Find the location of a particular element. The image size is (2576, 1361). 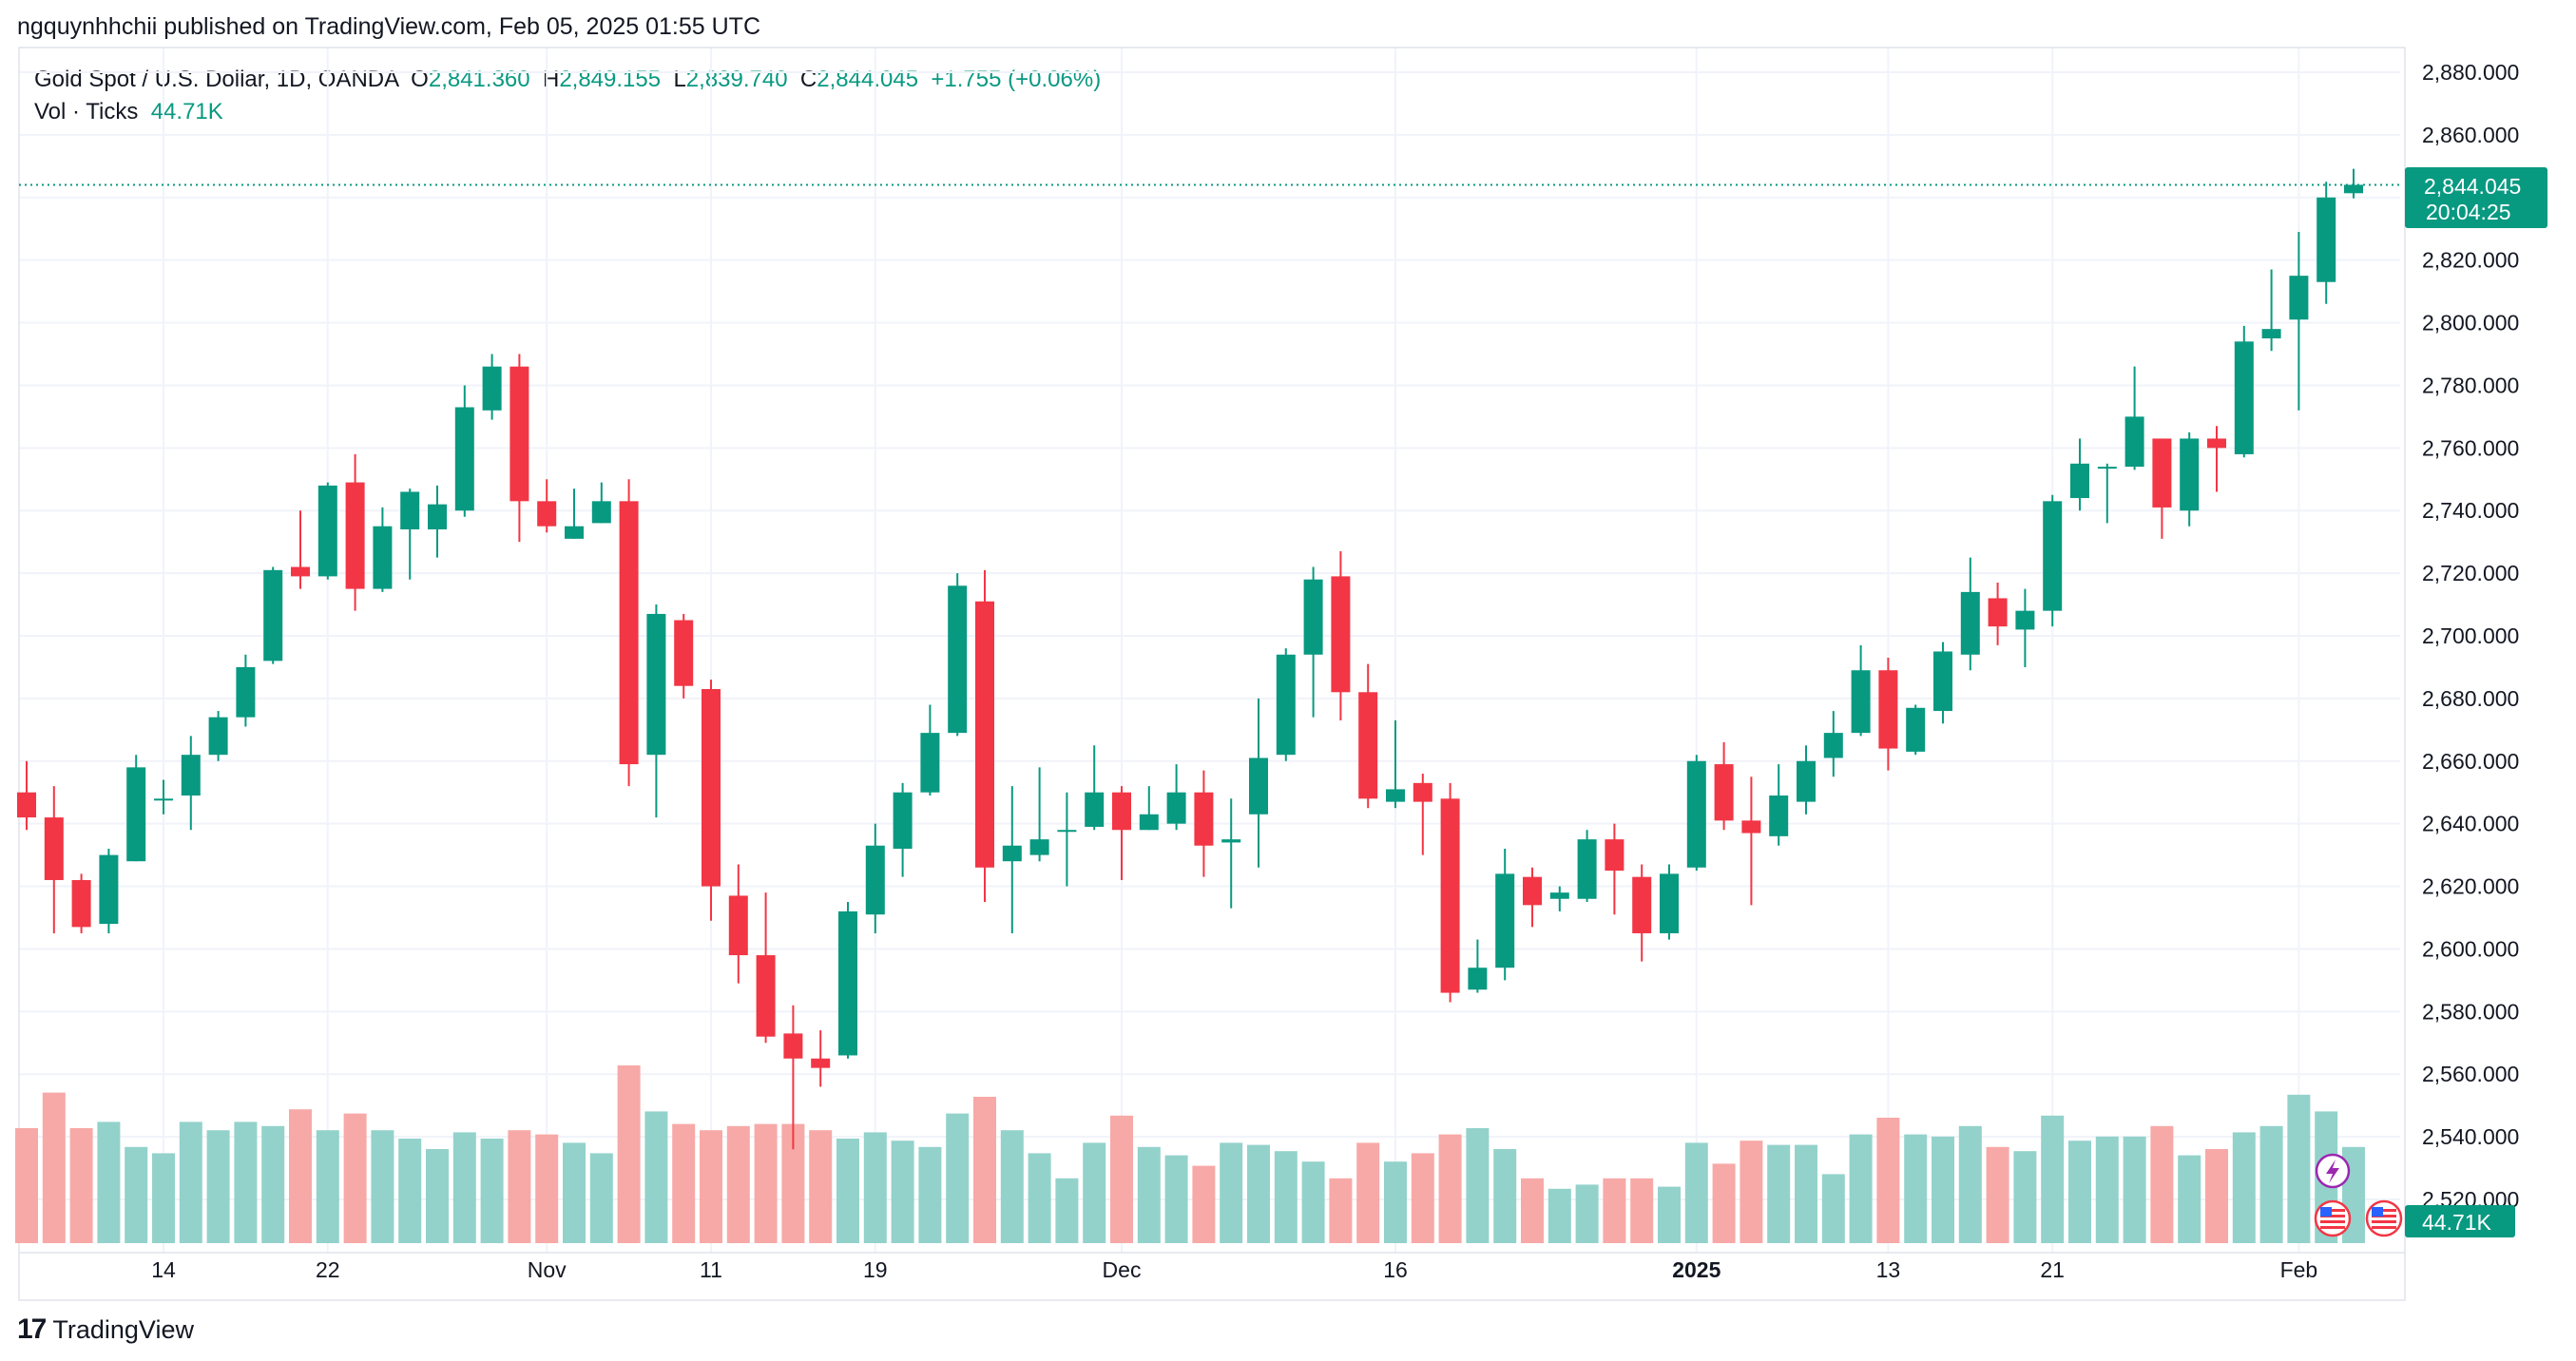

price-tick-label: 2,740.000 is located at coordinates (2470, 510).